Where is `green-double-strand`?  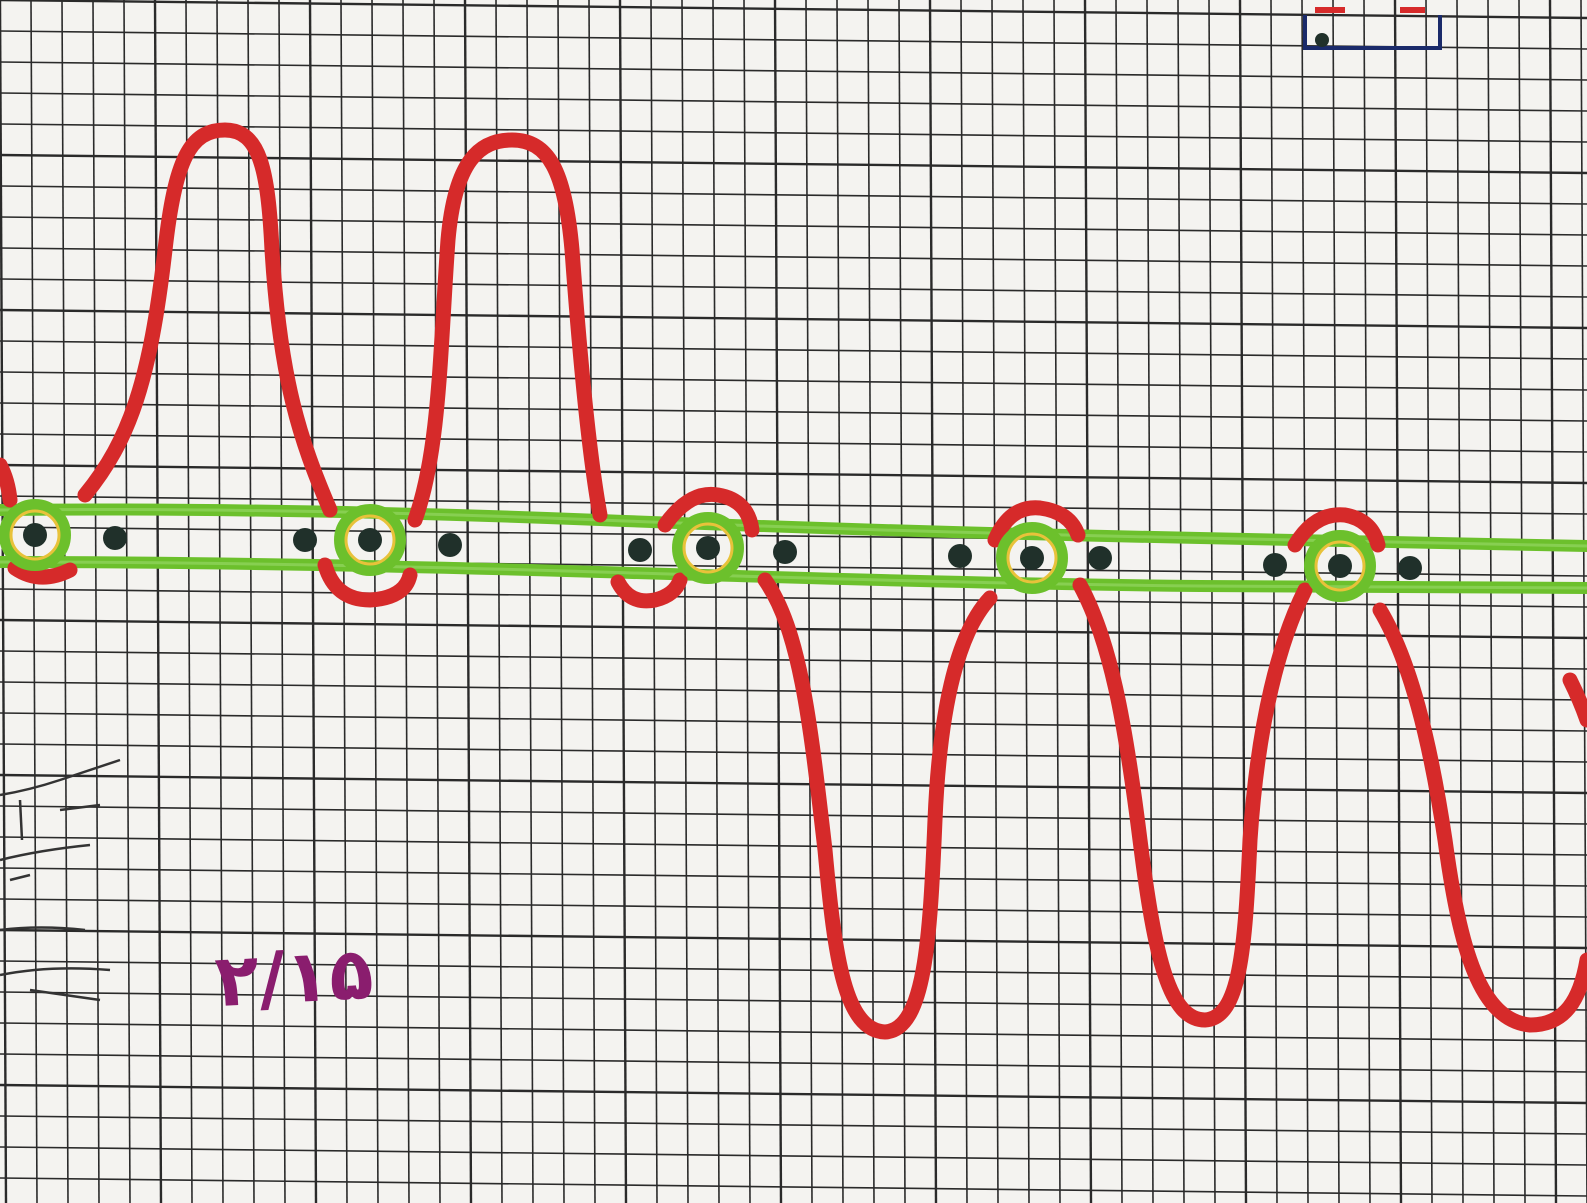
green-double-strand is located at coordinates (793, 548).